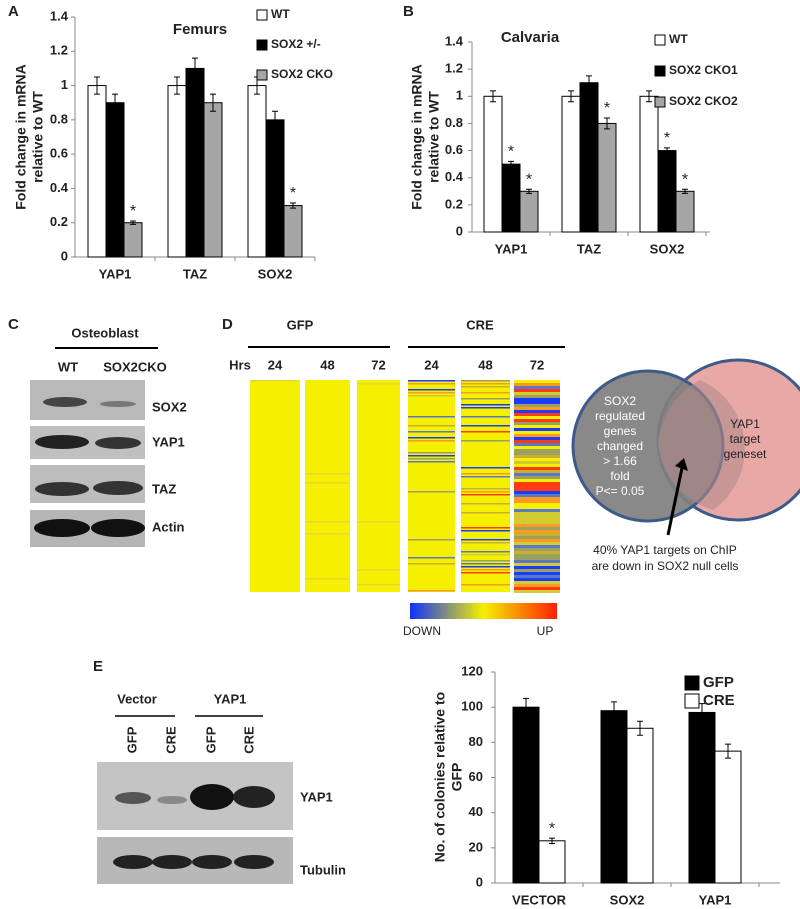 The width and height of the screenshot is (800, 909). What do you see at coordinates (472, 670) in the screenshot?
I see `y-tick-label: 120` at bounding box center [472, 670].